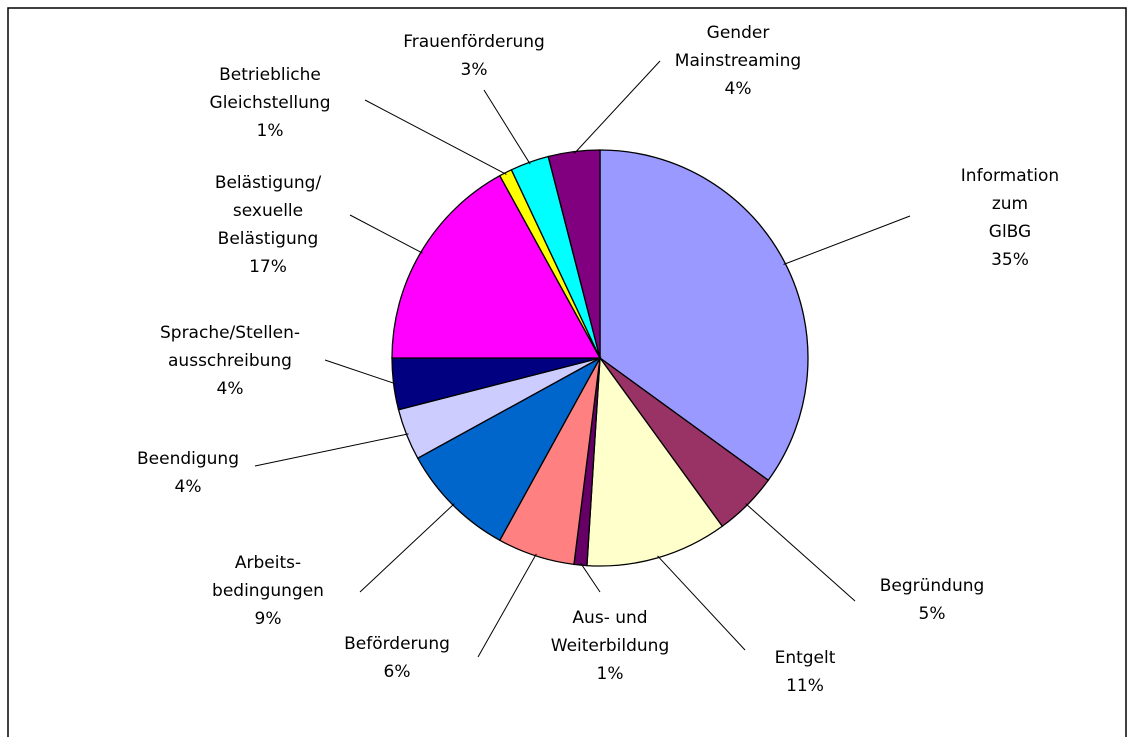 The width and height of the screenshot is (1134, 737). I want to click on category-label: Information zum GlBG, so click(1010, 204).